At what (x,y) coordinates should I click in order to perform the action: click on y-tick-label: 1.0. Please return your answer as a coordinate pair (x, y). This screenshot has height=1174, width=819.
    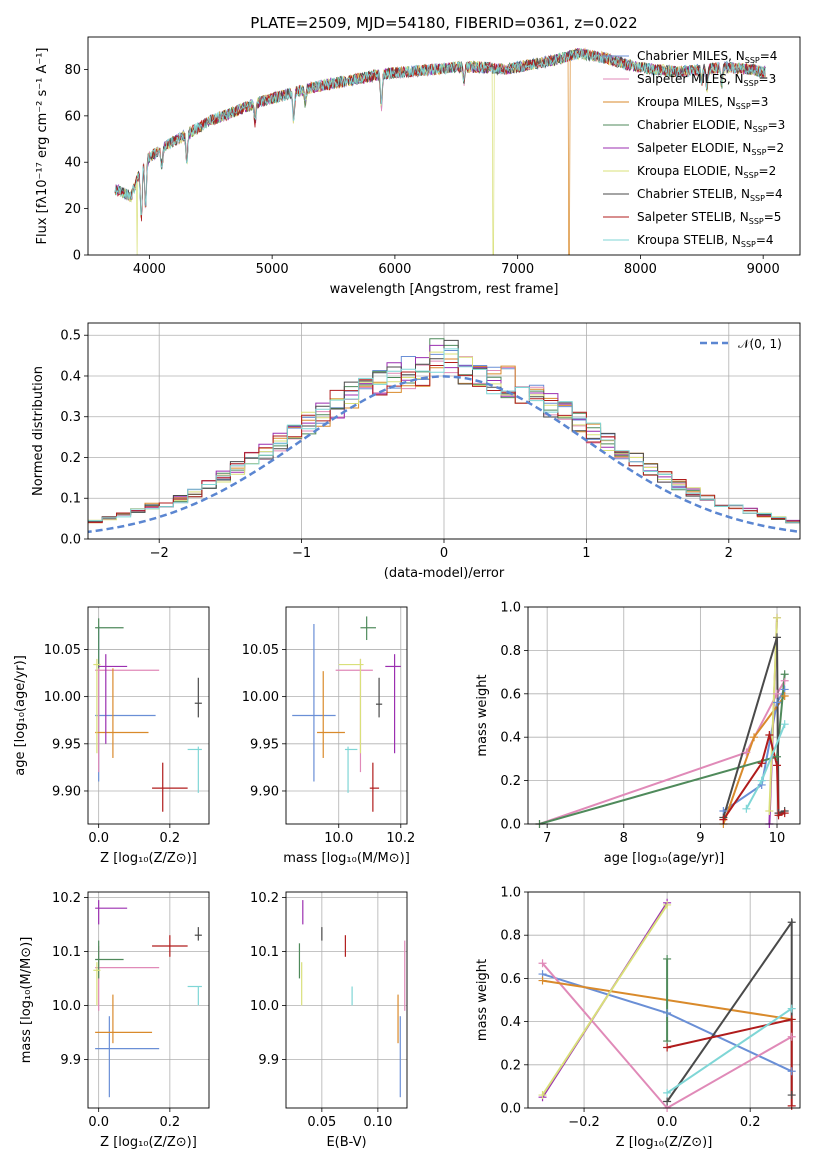
    Looking at the image, I should click on (510, 608).